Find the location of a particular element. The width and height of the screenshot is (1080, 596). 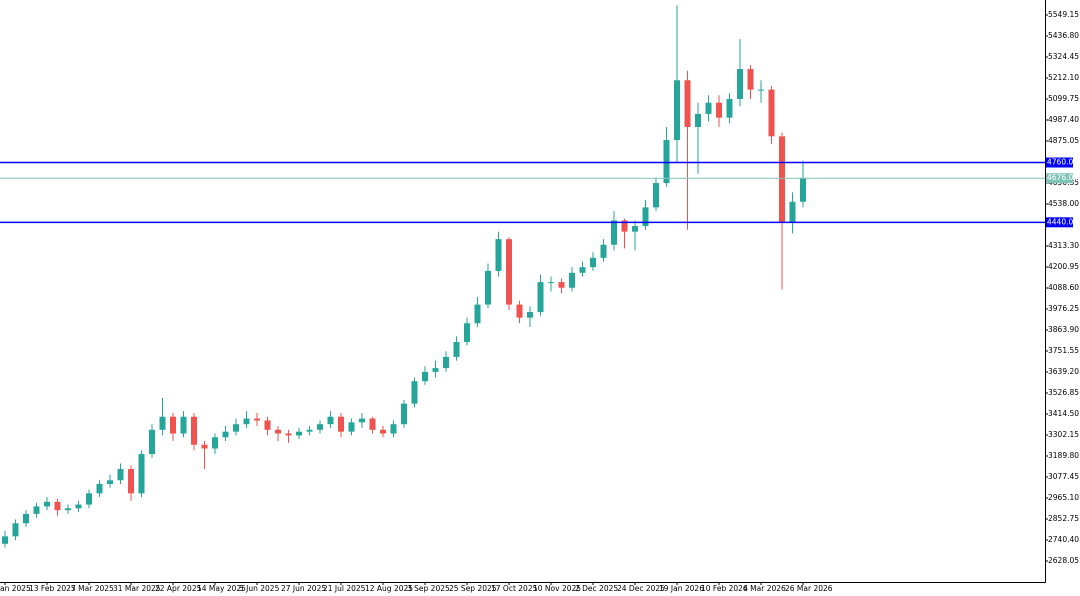

price-level-label: 4676.00 is located at coordinates (1062, 177).